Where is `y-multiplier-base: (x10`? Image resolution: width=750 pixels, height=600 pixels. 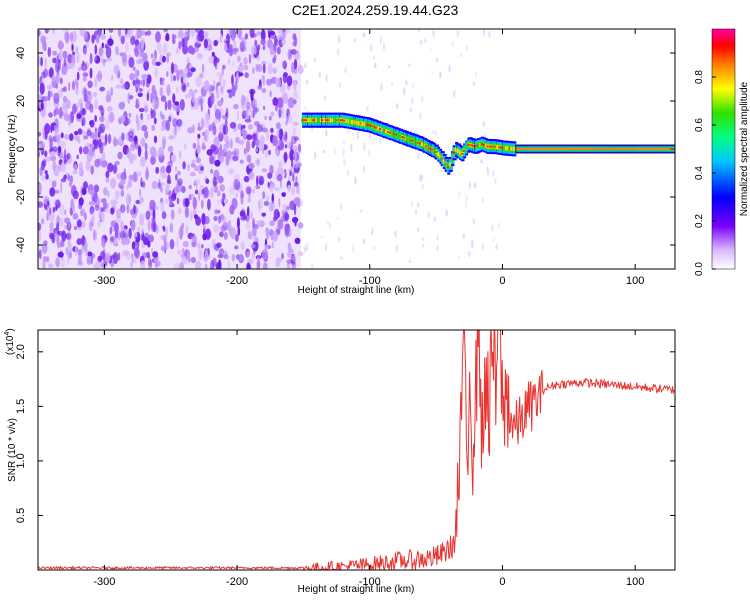 y-multiplier-base: (x10 is located at coordinates (10, 345).